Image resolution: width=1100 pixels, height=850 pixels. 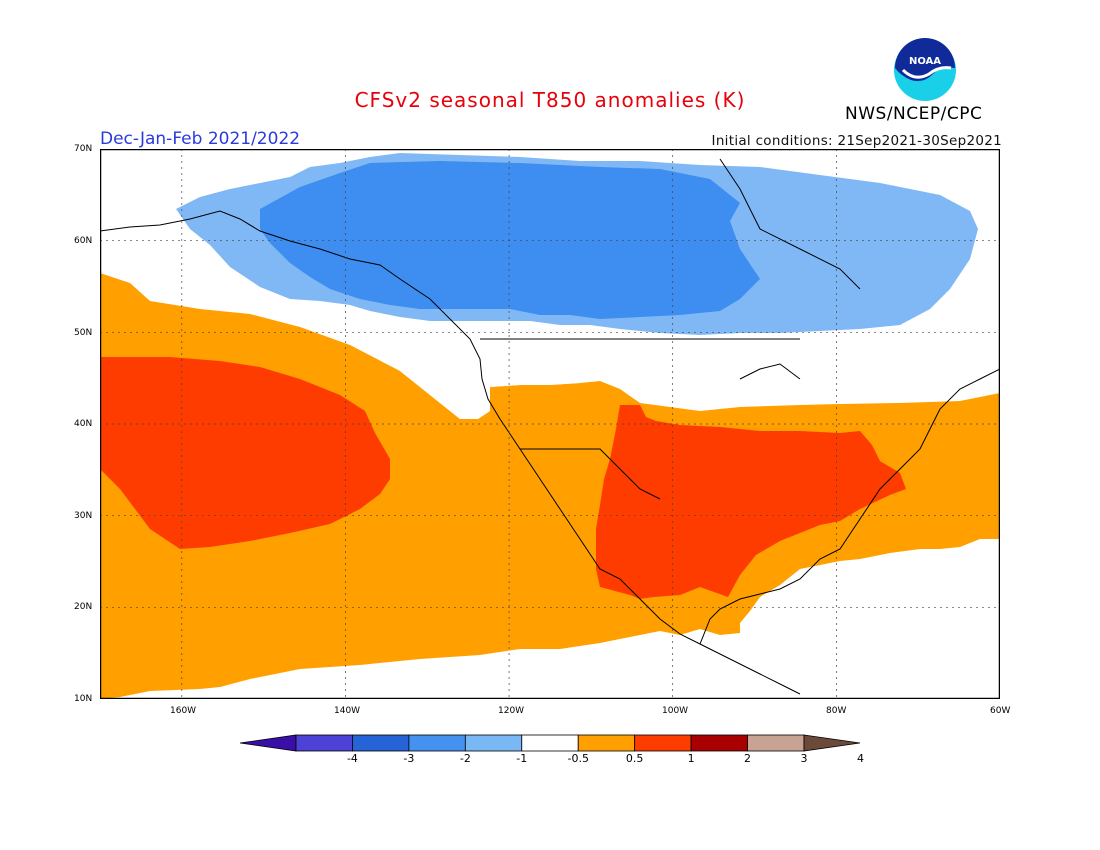 What do you see at coordinates (691, 758) in the screenshot?
I see `colorbar-label: 1` at bounding box center [691, 758].